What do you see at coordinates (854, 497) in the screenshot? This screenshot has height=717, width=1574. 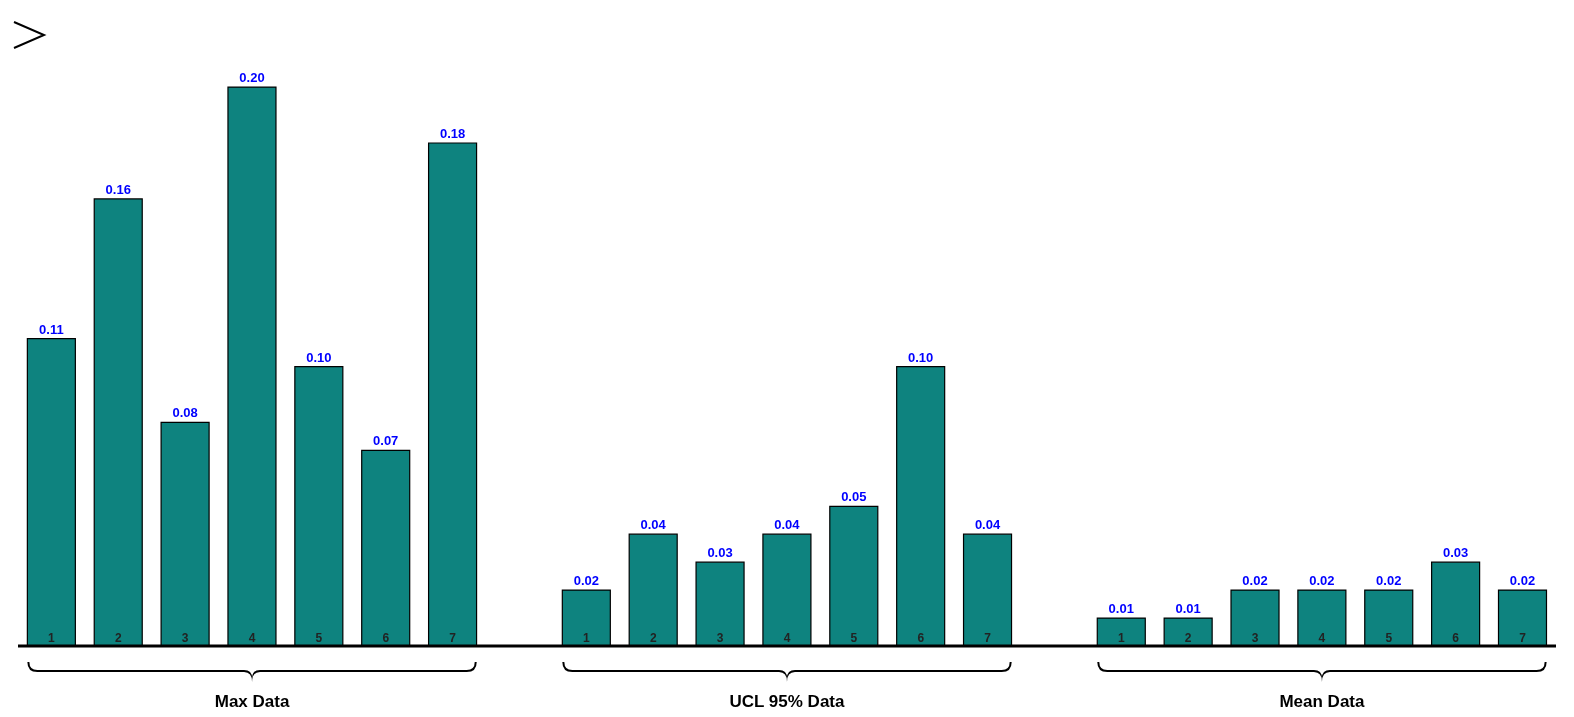 I see `data-label: 0.05` at bounding box center [854, 497].